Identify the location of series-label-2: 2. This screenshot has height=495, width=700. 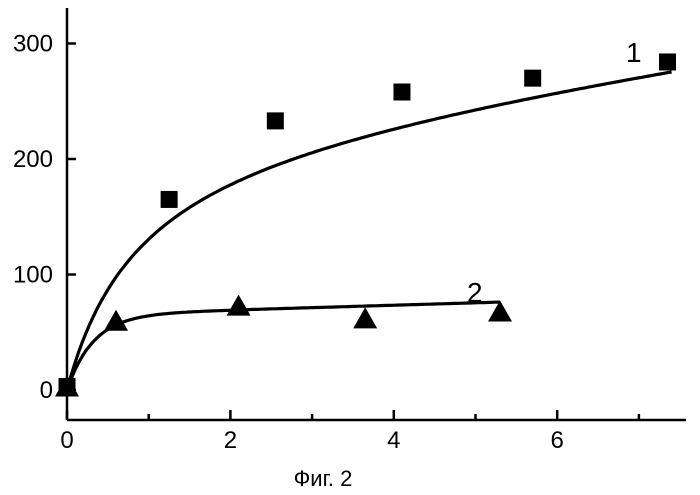
(475, 292).